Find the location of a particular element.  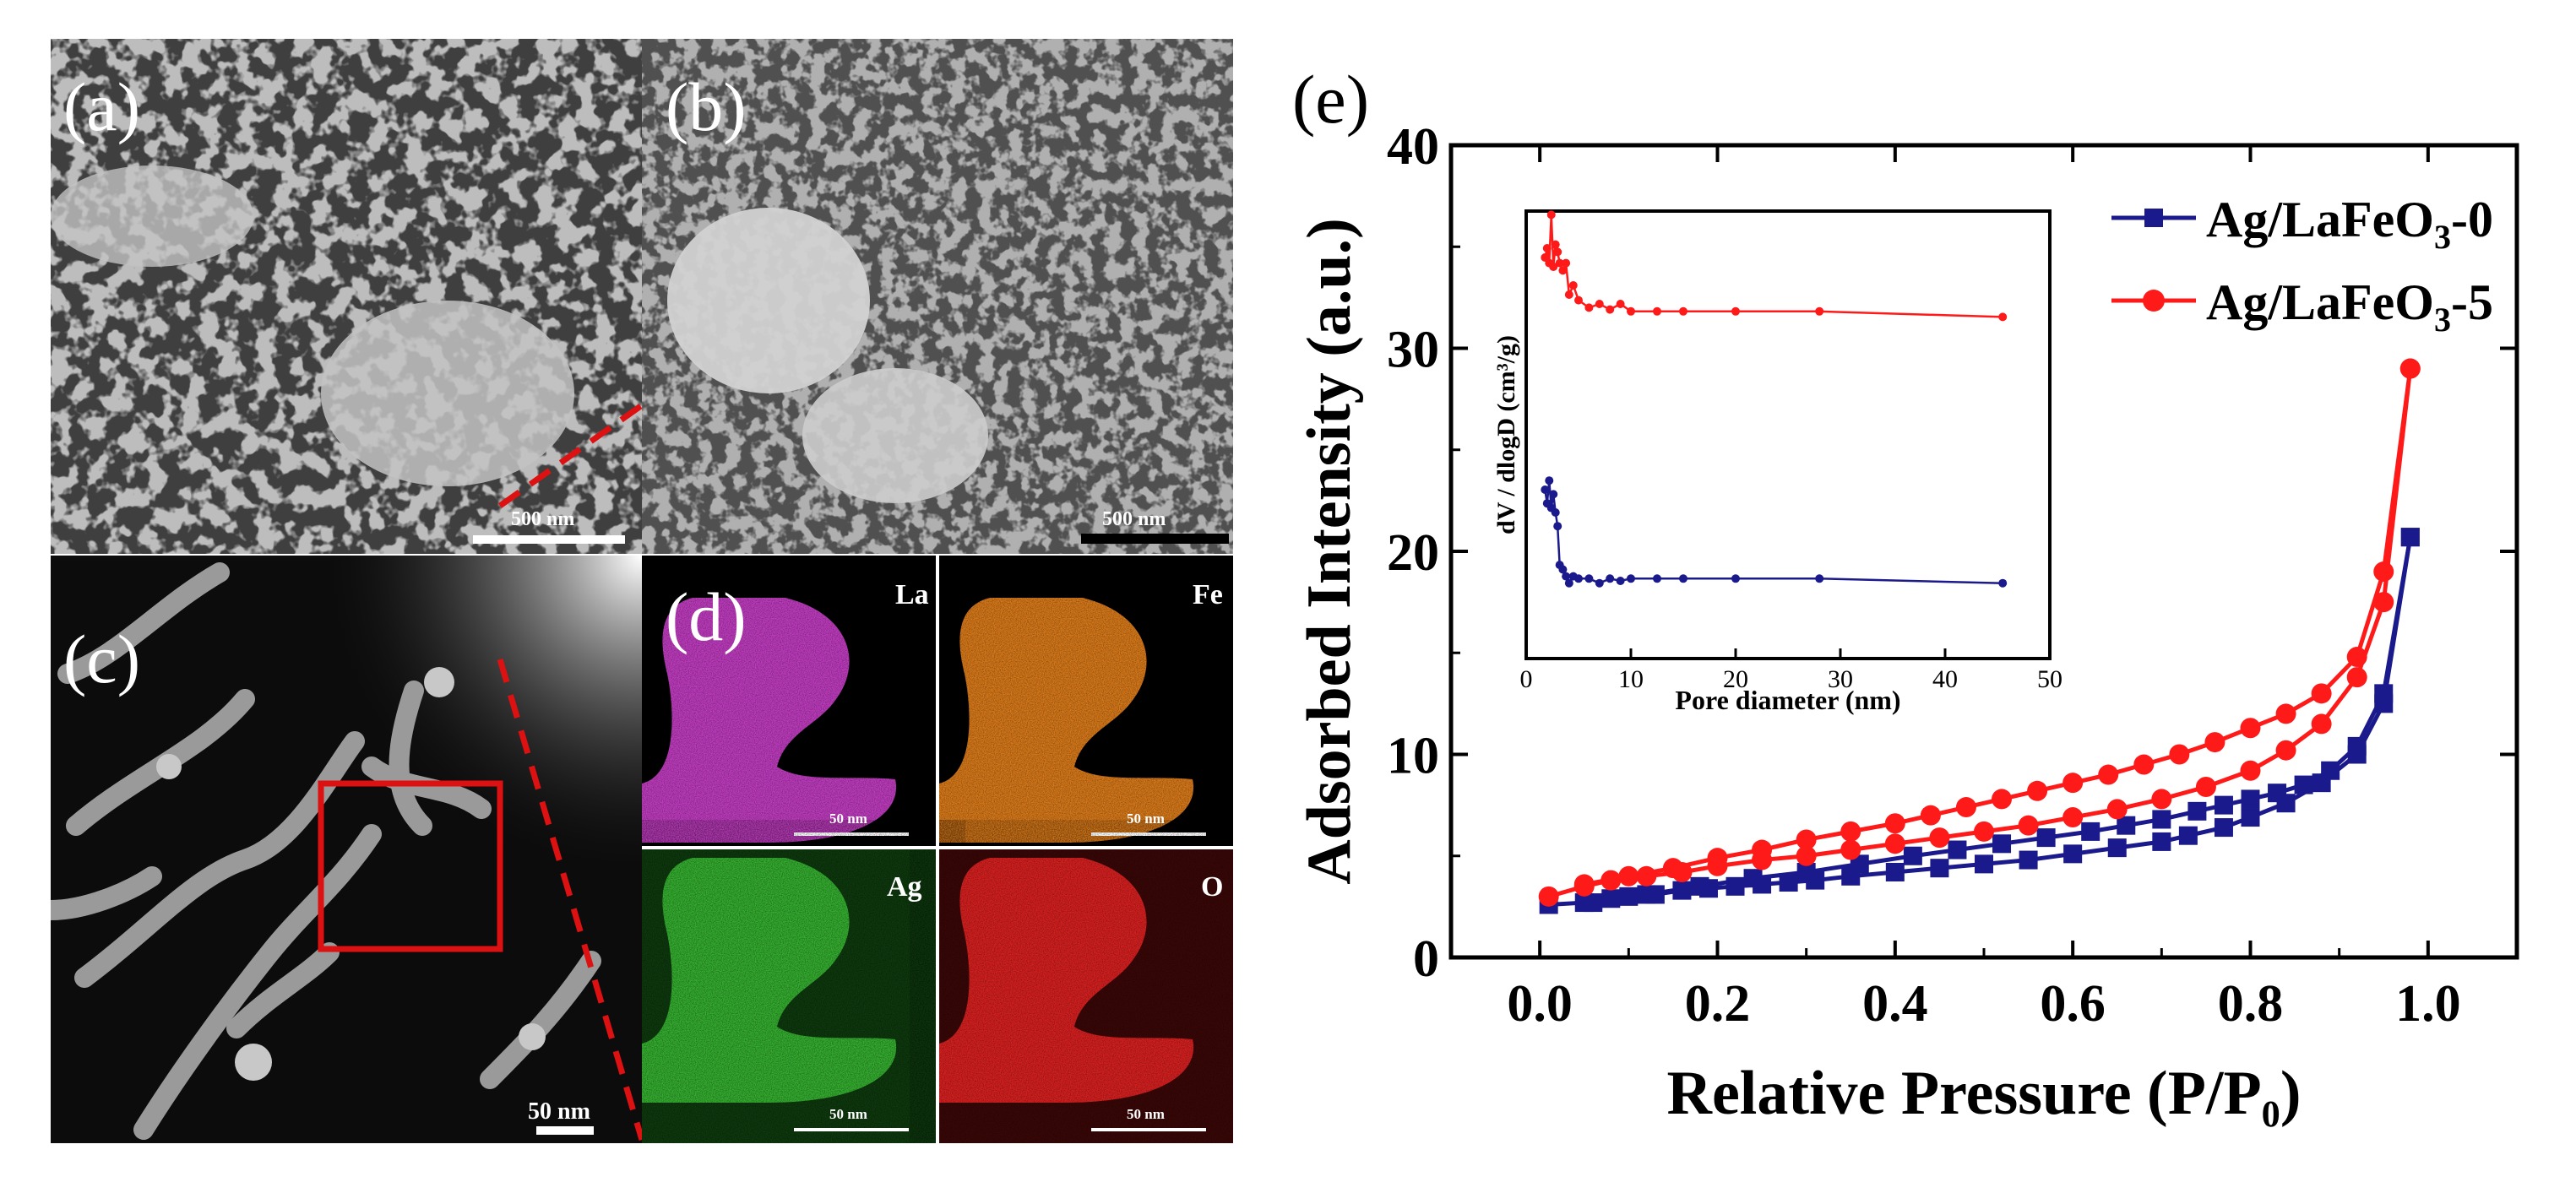

inset-x-tick-label: 0 is located at coordinates (1526, 679).